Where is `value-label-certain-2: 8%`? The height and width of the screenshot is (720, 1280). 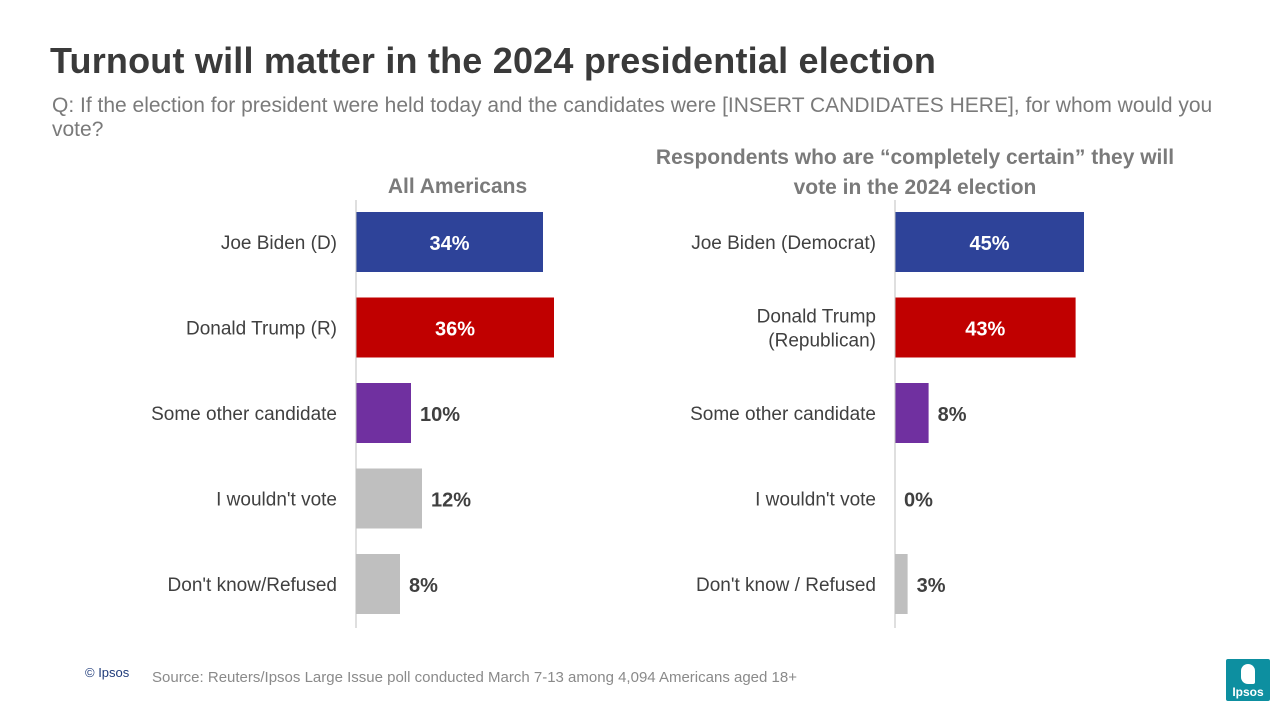
value-label-certain-2: 8% is located at coordinates (952, 415).